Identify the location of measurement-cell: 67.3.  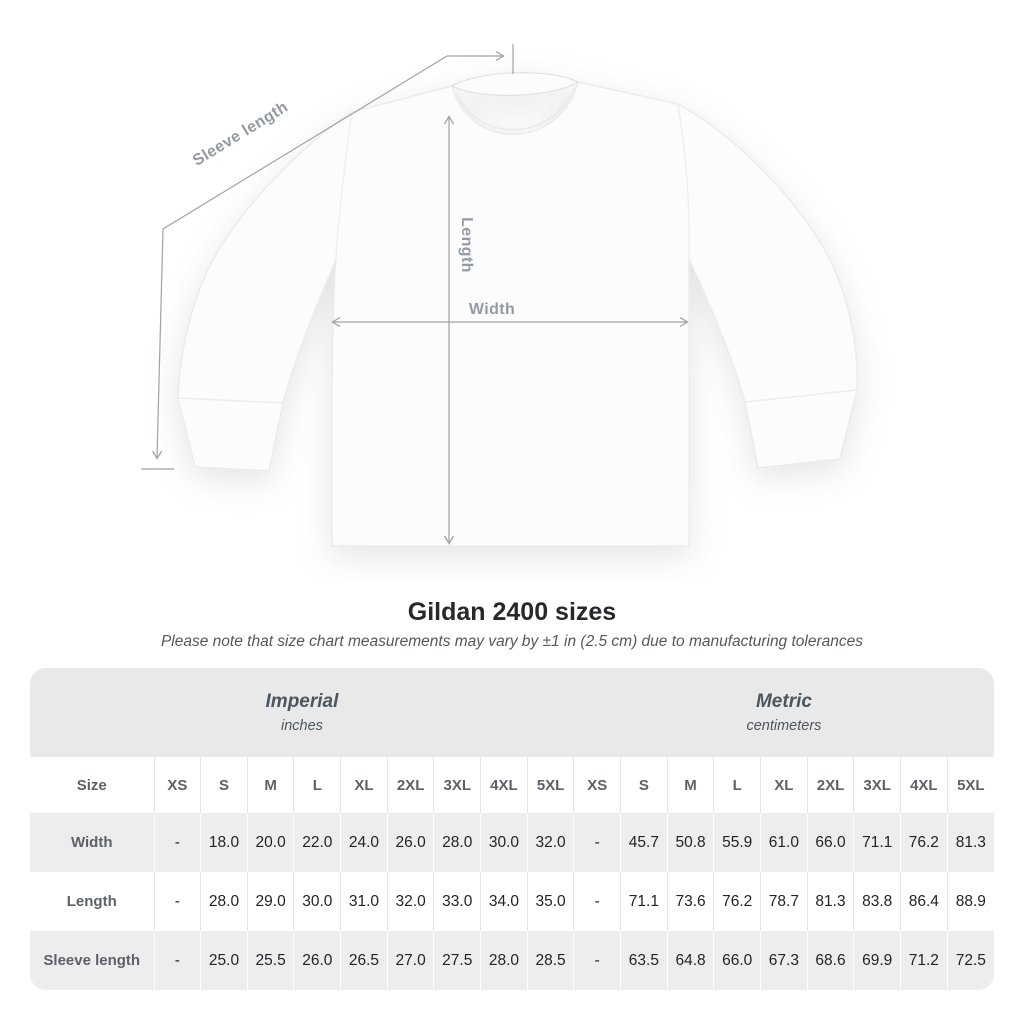
(784, 960).